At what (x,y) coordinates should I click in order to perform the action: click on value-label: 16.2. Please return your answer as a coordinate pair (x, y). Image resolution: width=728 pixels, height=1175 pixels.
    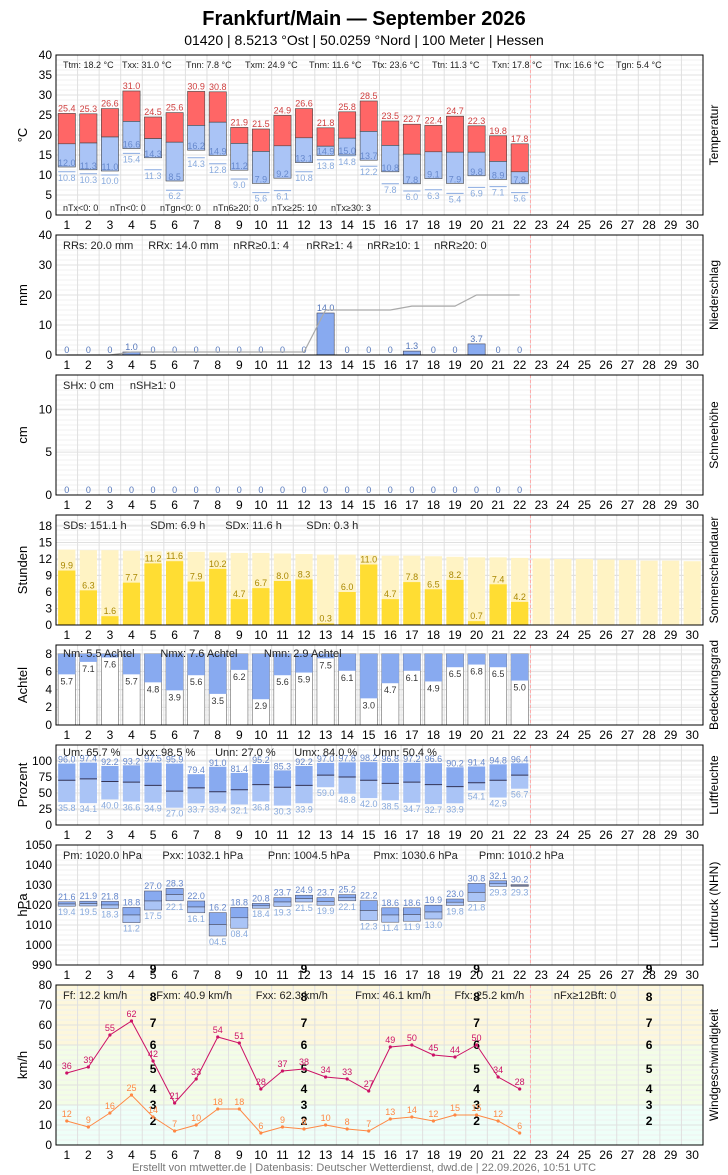
    Looking at the image, I should click on (218, 908).